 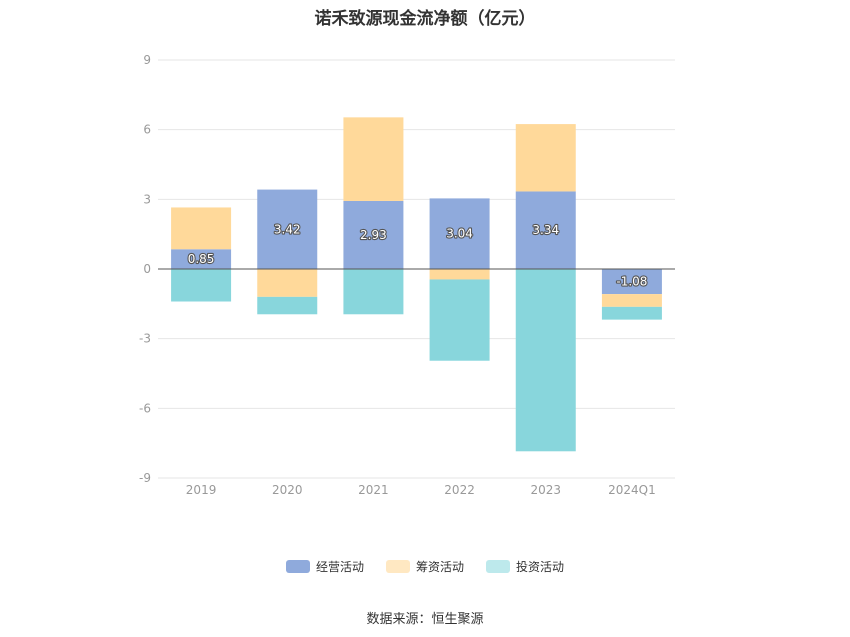 I want to click on data-label: 0.85, so click(x=201, y=259).